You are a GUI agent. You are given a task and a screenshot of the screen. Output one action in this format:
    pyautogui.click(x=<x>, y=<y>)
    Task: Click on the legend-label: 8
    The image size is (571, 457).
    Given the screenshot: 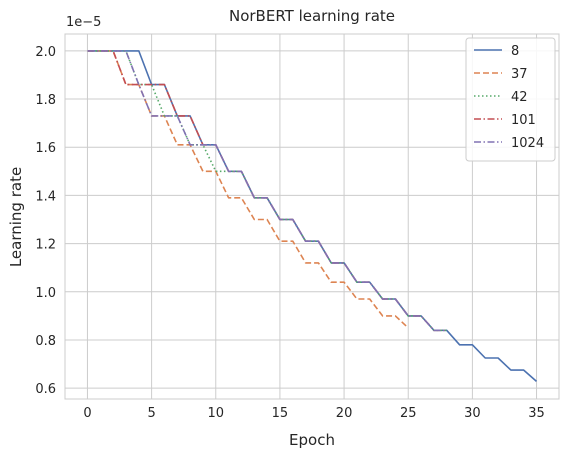 What is the action you would take?
    pyautogui.click(x=515, y=51)
    